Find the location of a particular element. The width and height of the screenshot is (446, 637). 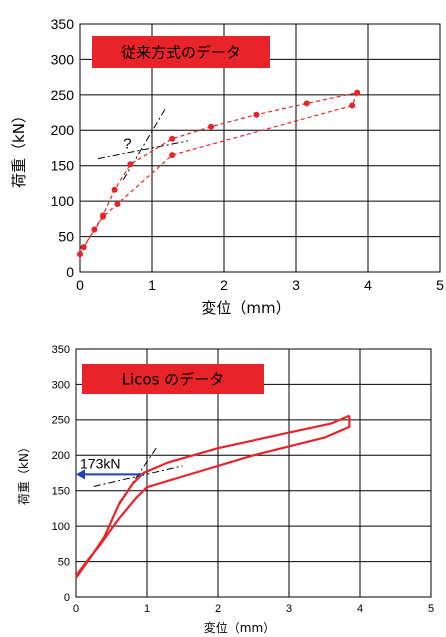

question-annotation: ? is located at coordinates (127, 144).